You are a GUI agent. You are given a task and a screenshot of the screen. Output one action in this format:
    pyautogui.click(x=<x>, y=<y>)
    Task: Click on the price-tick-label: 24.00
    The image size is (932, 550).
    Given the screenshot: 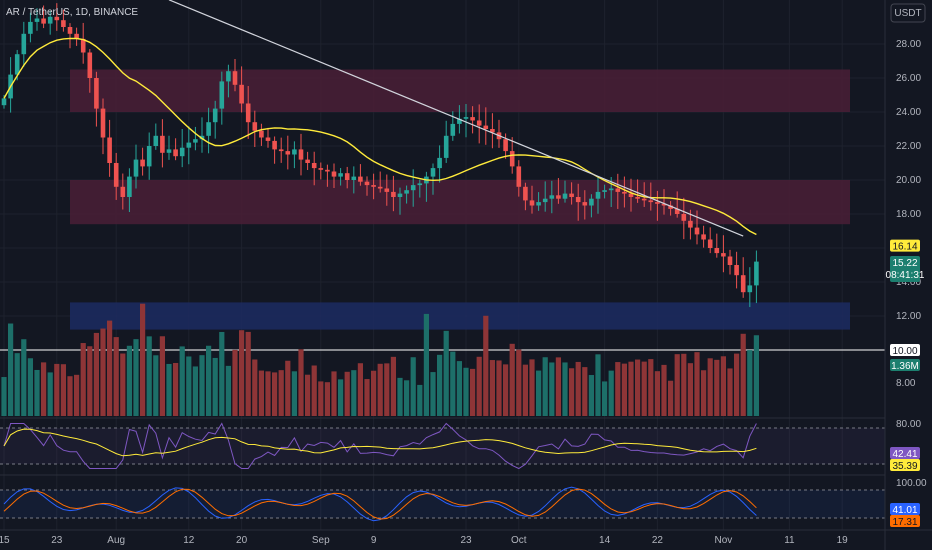 What is the action you would take?
    pyautogui.click(x=908, y=112)
    